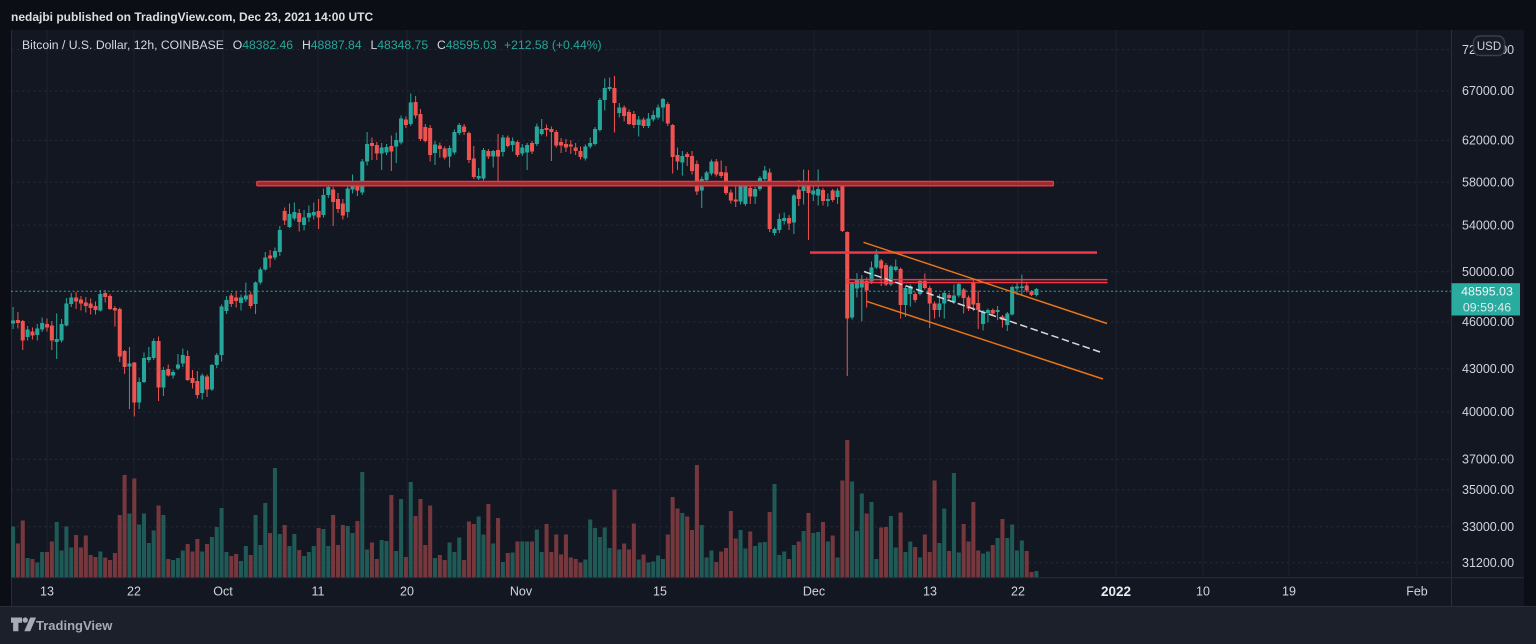  Describe the element at coordinates (1488, 412) in the screenshot. I see `svg-text: 40000.00` at that location.